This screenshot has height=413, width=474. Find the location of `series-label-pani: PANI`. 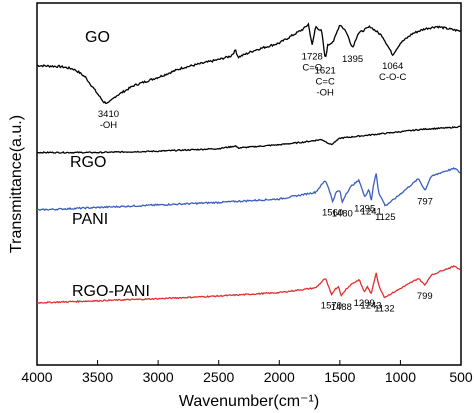

series-label-pani: PANI is located at coordinates (90, 219).